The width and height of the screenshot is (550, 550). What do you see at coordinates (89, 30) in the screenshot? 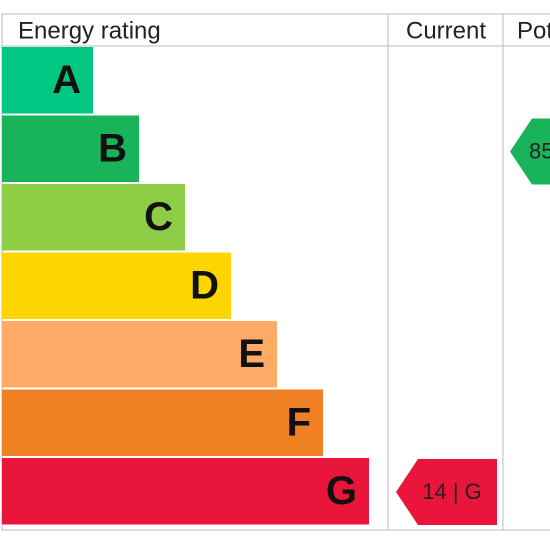
I see `rating-header: Energy rating` at bounding box center [89, 30].